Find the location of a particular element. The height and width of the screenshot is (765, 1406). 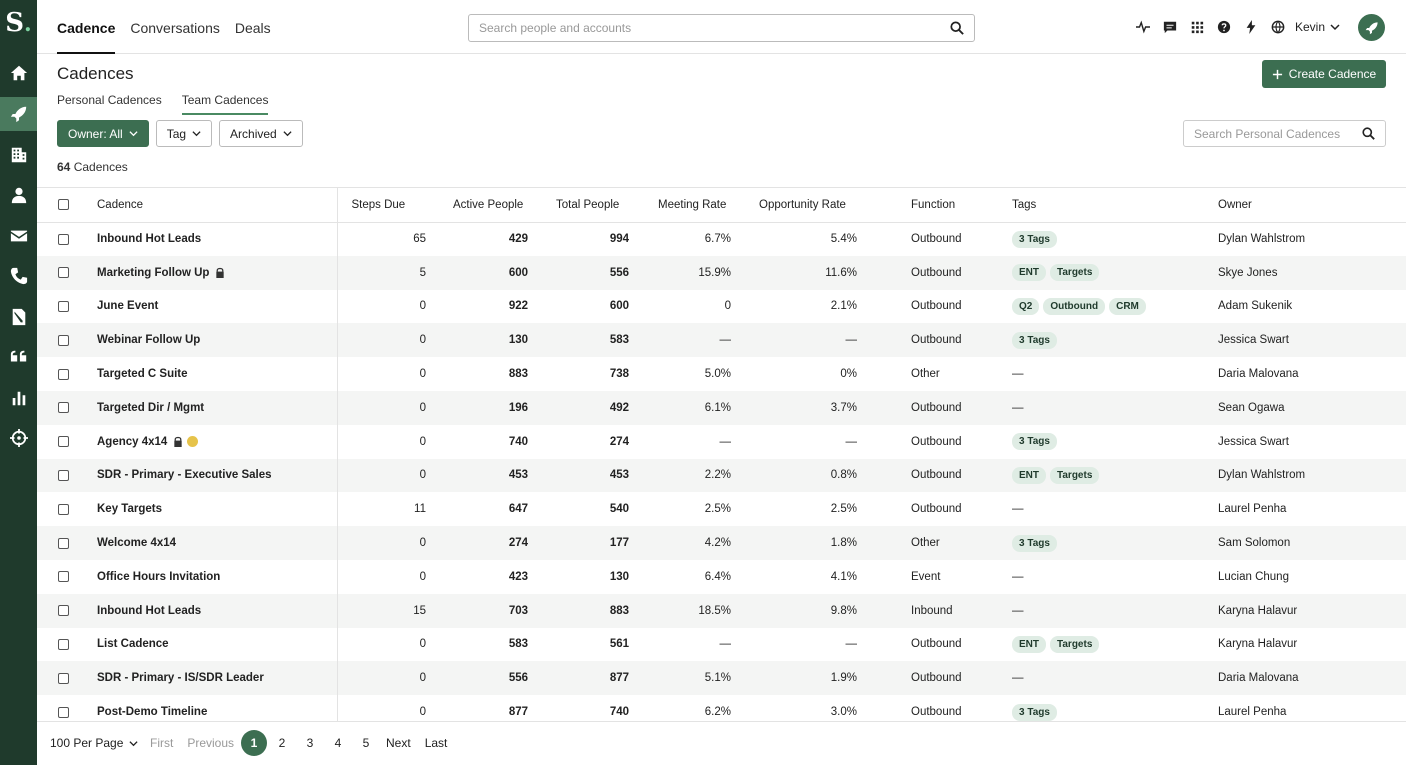

person-icon is located at coordinates (18, 195).